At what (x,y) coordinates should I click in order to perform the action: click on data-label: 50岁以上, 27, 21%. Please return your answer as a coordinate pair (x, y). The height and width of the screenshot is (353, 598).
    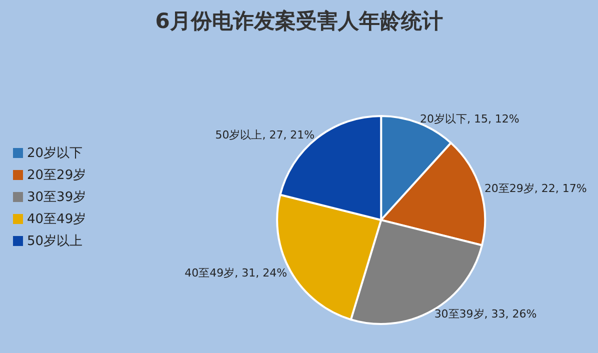
    Looking at the image, I should click on (265, 135).